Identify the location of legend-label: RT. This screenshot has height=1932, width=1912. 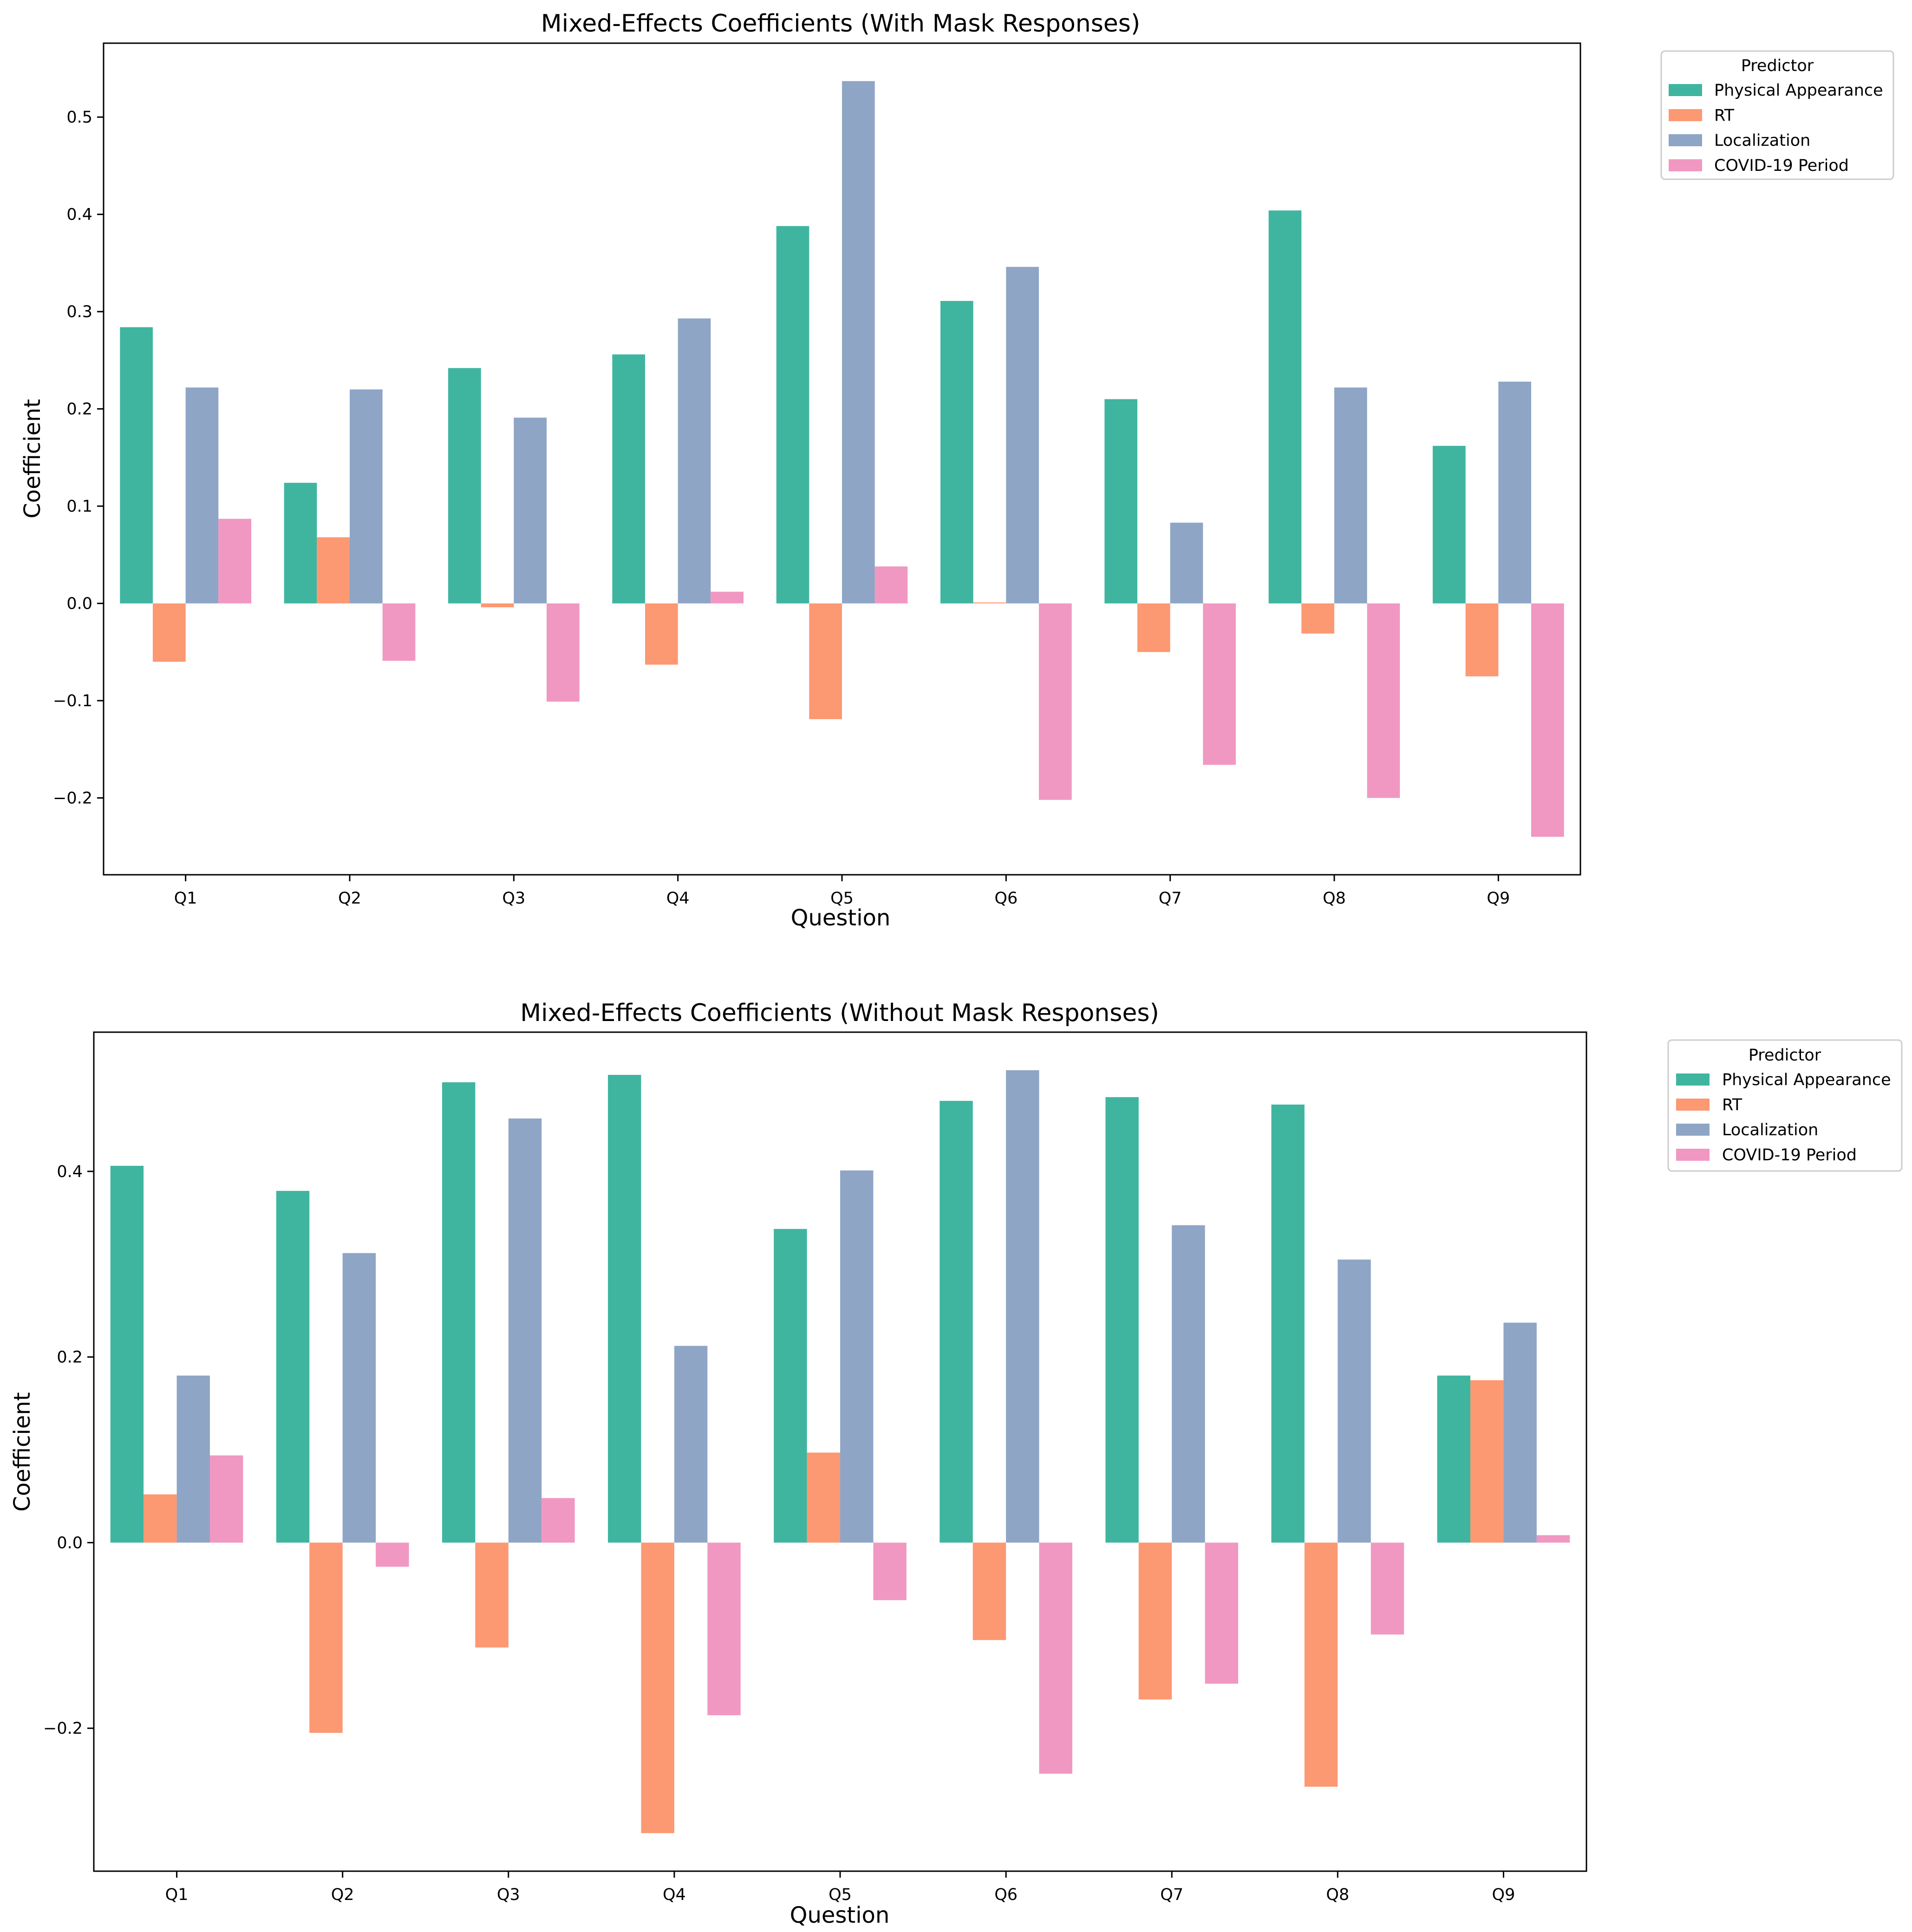
(1732, 1105).